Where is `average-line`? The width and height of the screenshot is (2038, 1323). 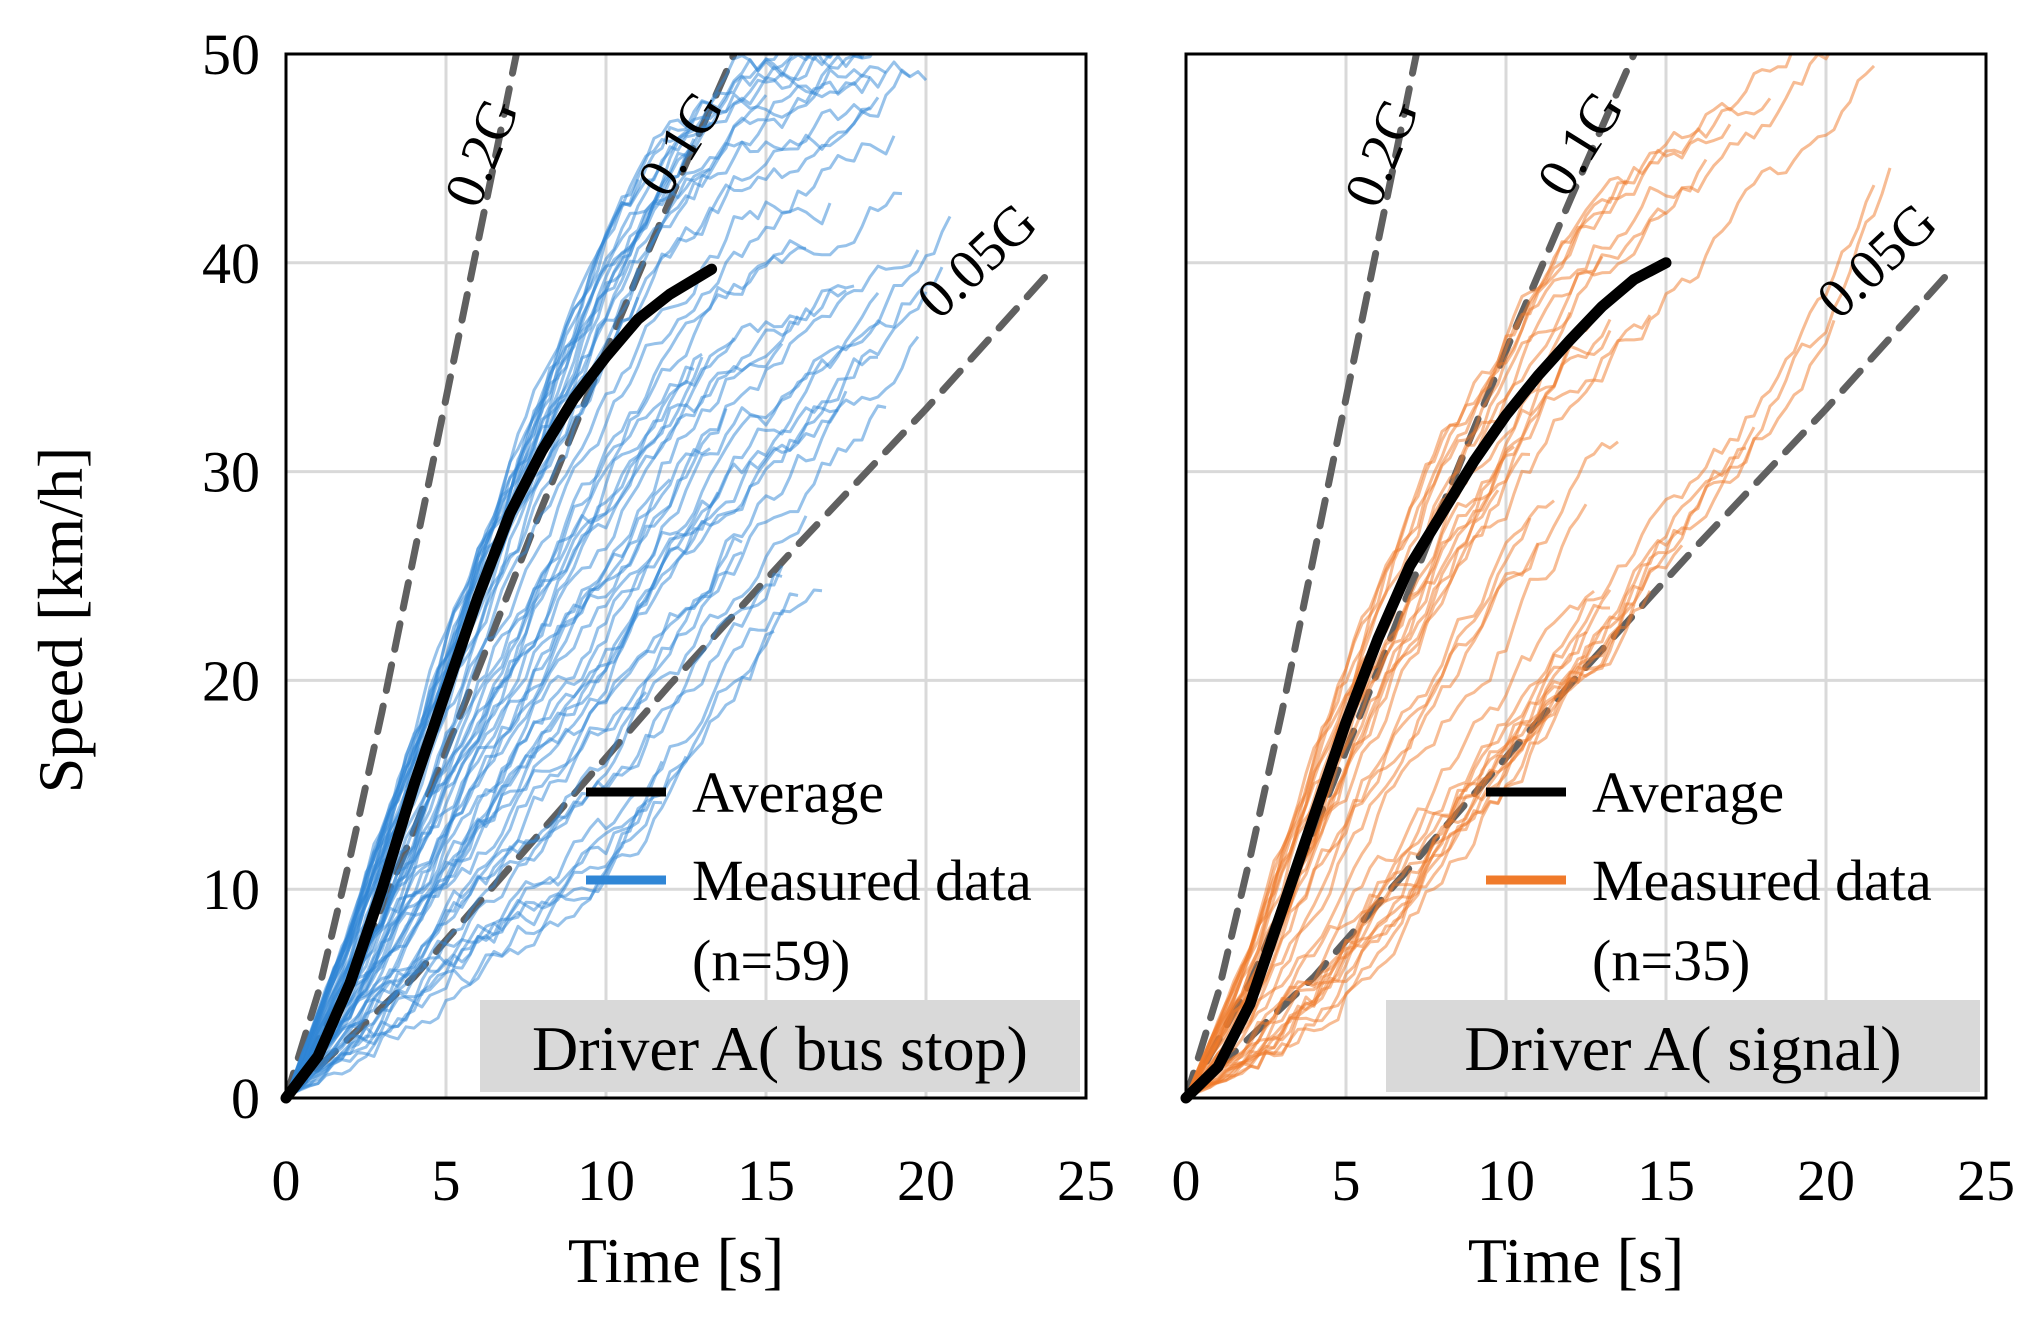 average-line is located at coordinates (499, 683).